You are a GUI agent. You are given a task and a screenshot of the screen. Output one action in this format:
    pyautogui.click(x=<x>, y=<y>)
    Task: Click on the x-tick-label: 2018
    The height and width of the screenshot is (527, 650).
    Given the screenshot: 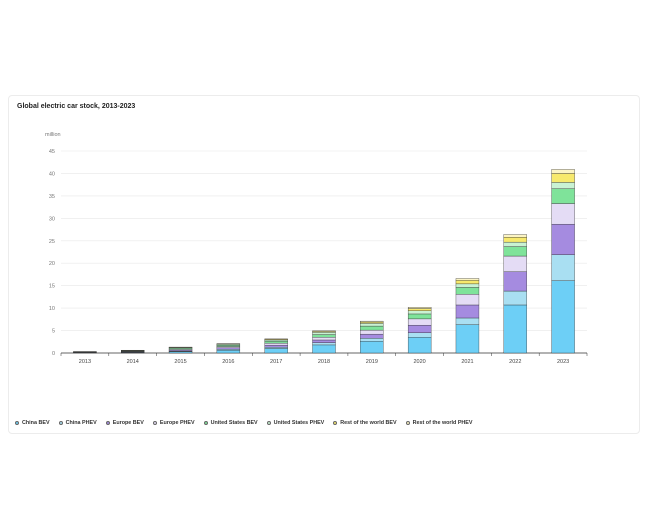 What is the action you would take?
    pyautogui.click(x=324, y=362)
    